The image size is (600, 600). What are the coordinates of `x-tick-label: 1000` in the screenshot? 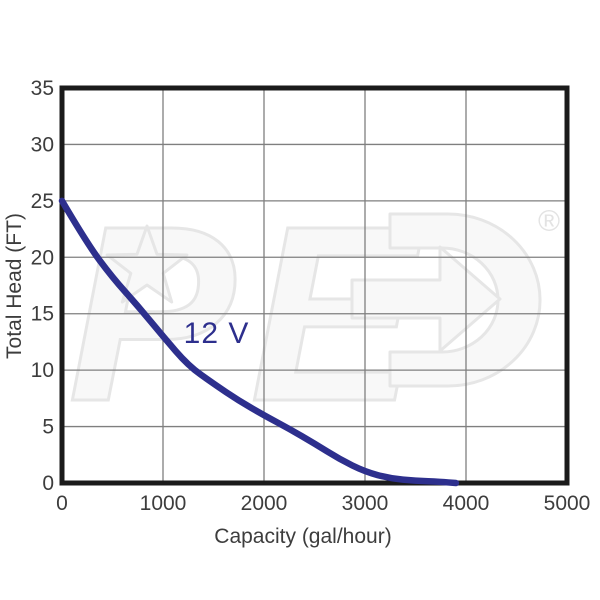 It's located at (163, 503).